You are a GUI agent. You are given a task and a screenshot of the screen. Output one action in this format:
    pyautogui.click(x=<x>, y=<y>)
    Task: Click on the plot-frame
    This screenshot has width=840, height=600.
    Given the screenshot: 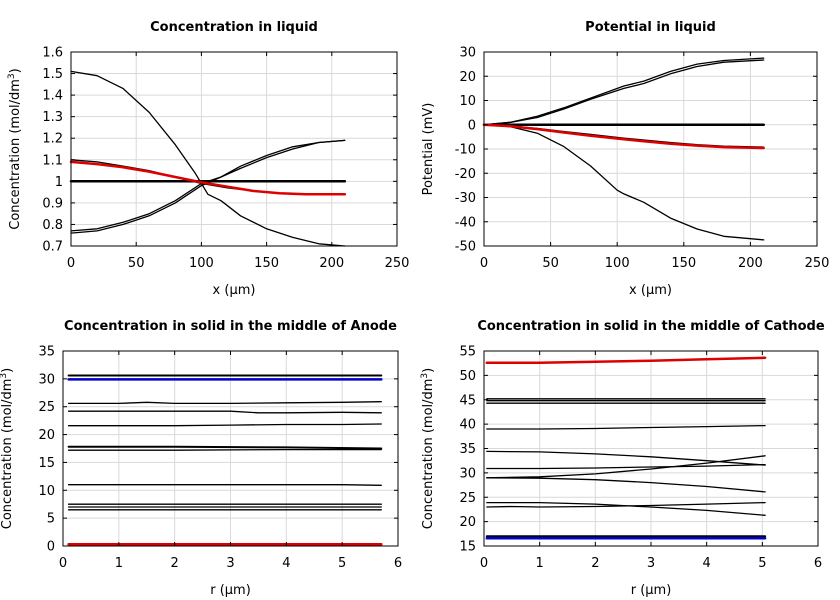 What is the action you would take?
    pyautogui.click(x=234, y=149)
    